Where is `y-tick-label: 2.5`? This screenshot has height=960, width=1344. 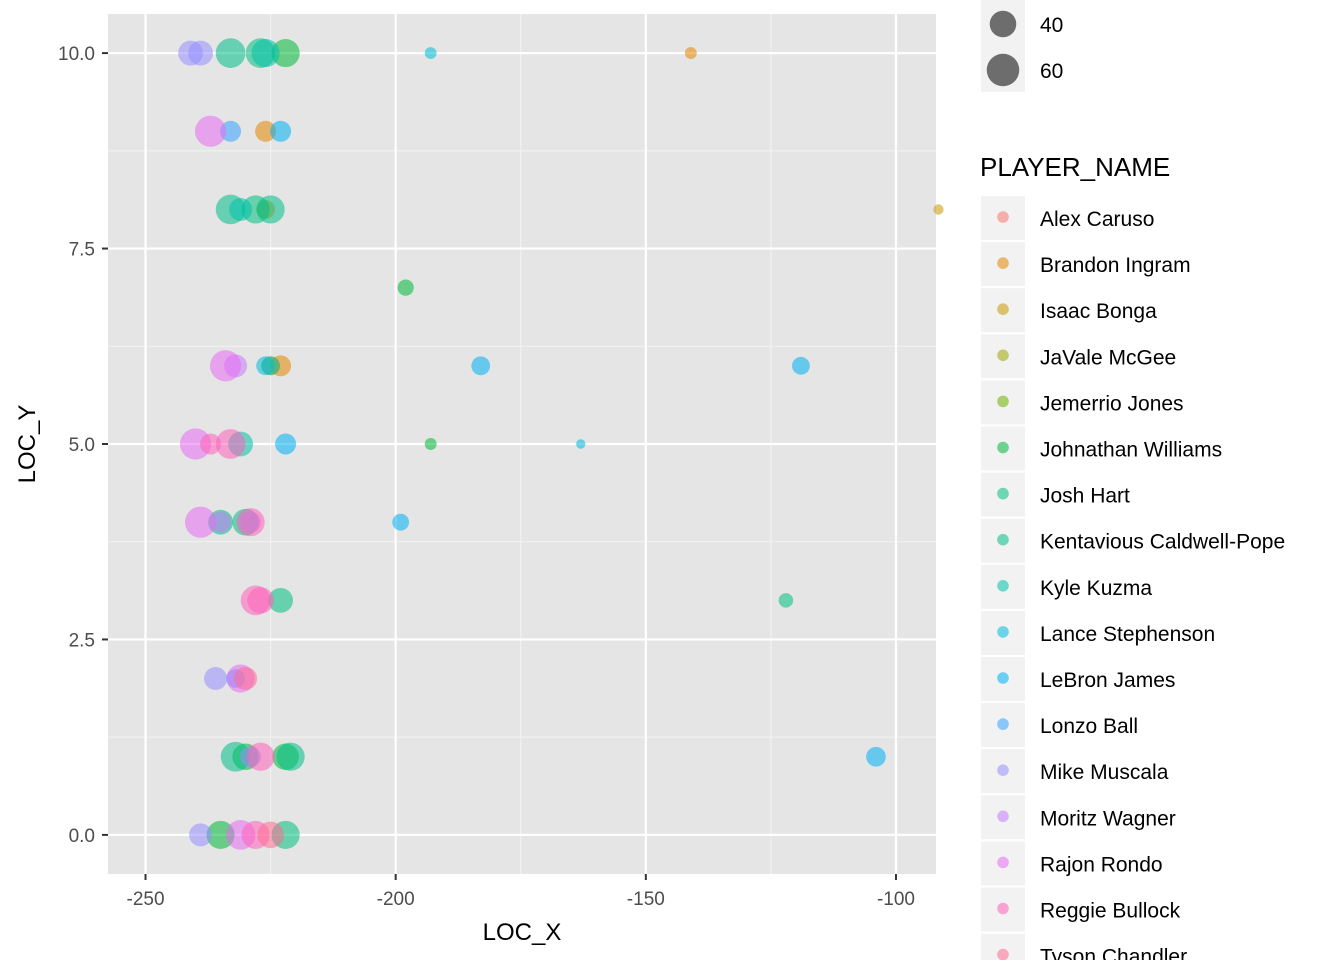
y-tick-label: 2.5 is located at coordinates (82, 640).